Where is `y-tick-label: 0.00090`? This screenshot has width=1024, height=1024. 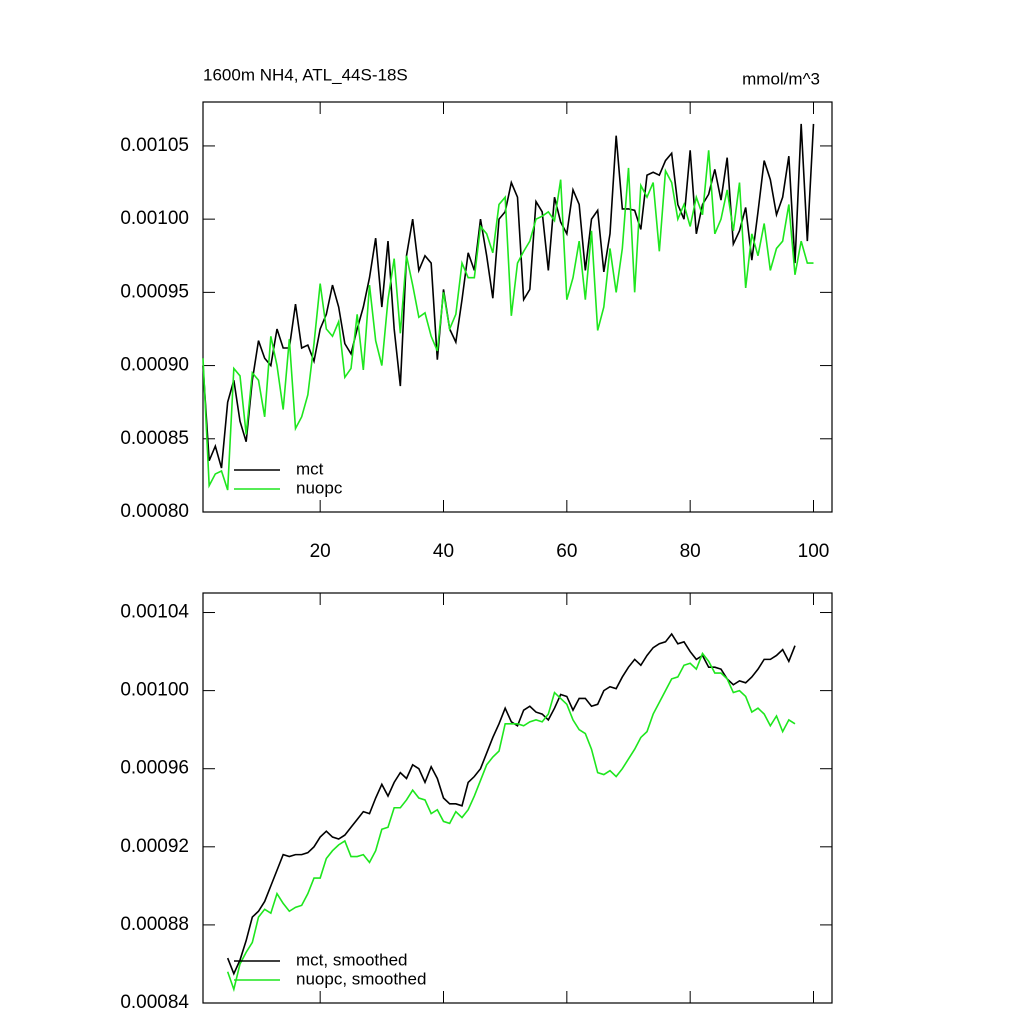
y-tick-label: 0.00090 is located at coordinates (154, 365).